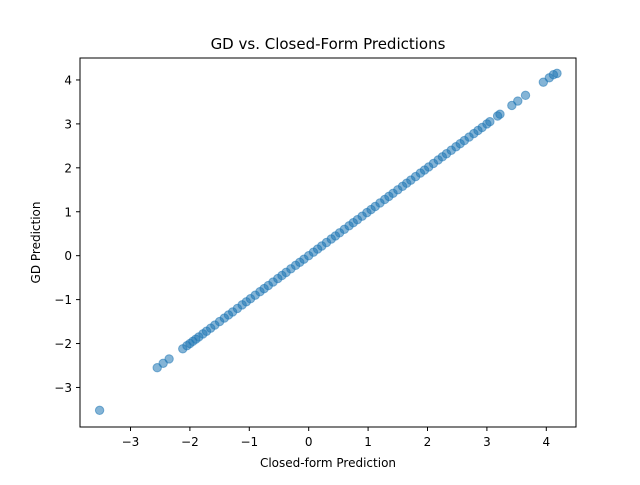  I want to click on x-axis-ticks: −3 −2 −1 0 1 2 3 4, so click(336, 438).